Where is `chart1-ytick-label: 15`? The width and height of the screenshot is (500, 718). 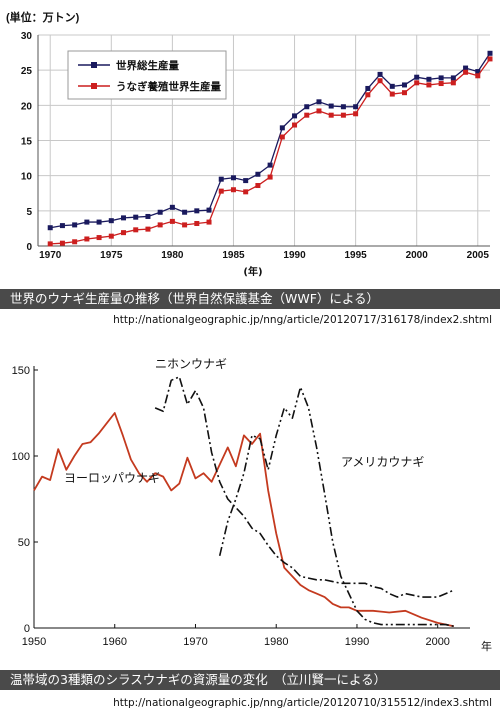
chart1-ytick-label: 15 is located at coordinates (27, 142).